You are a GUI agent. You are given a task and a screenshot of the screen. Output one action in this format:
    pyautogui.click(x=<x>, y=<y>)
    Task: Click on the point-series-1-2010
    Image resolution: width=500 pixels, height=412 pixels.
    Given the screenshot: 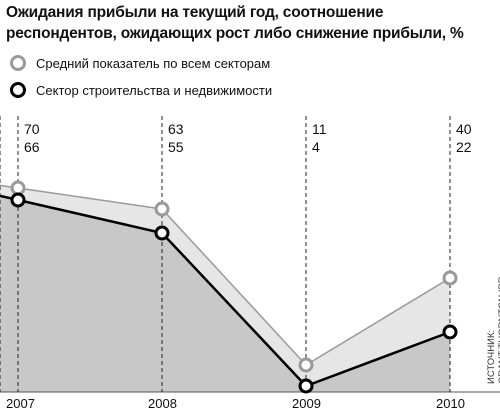 What is the action you would take?
    pyautogui.click(x=450, y=332)
    